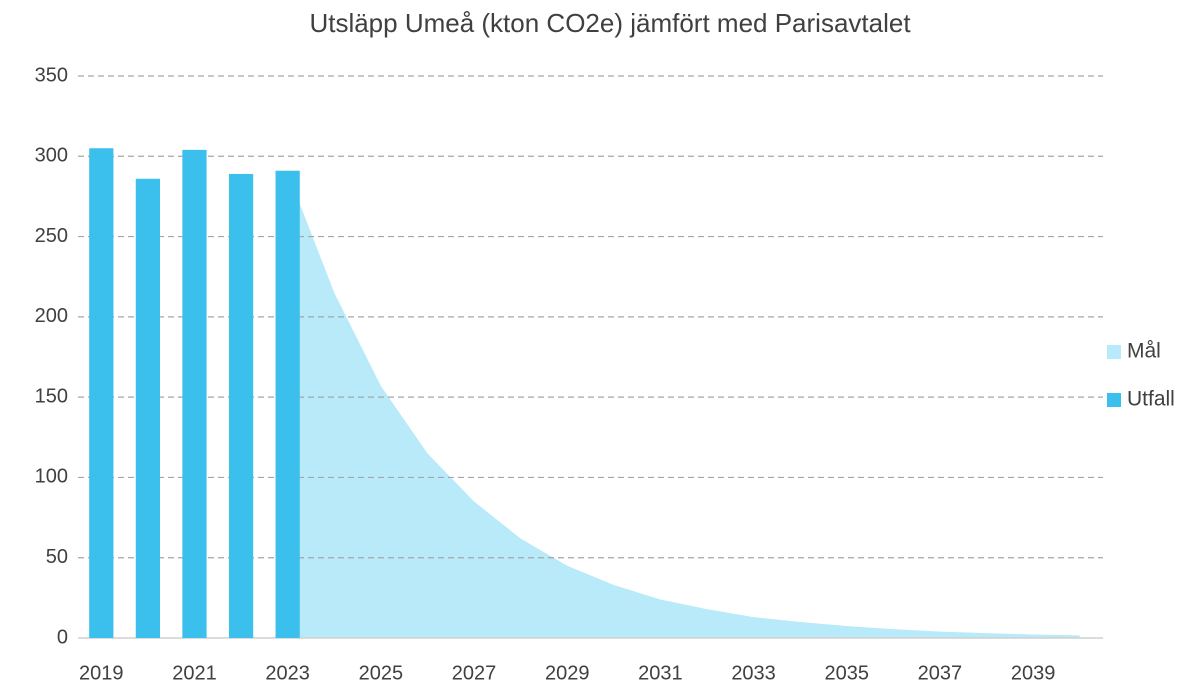 This screenshot has width=1198, height=689. Describe the element at coordinates (57, 557) in the screenshot. I see `y-tick-label: 50` at that location.